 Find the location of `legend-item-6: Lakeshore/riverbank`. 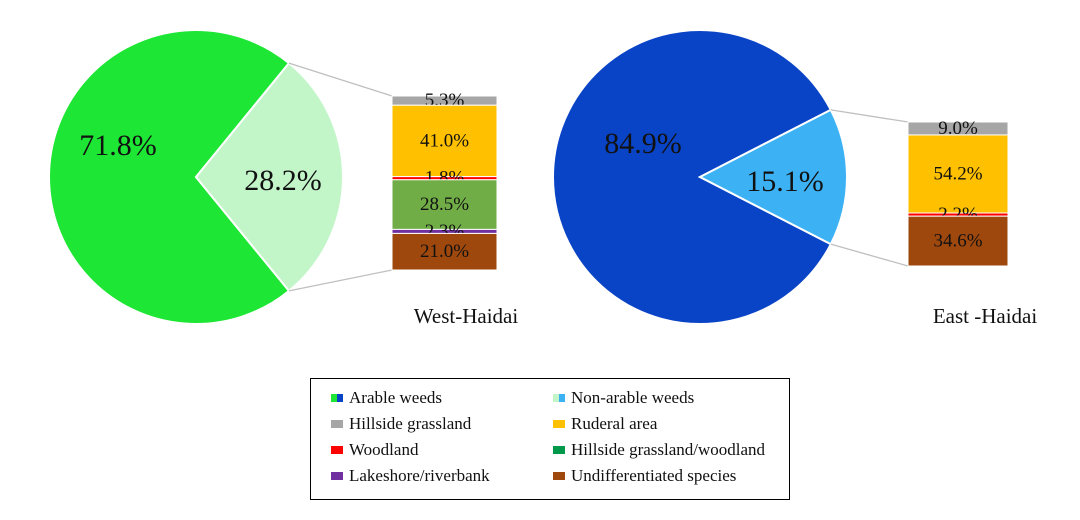

legend-item-6: Lakeshore/riverbank is located at coordinates (442, 476).